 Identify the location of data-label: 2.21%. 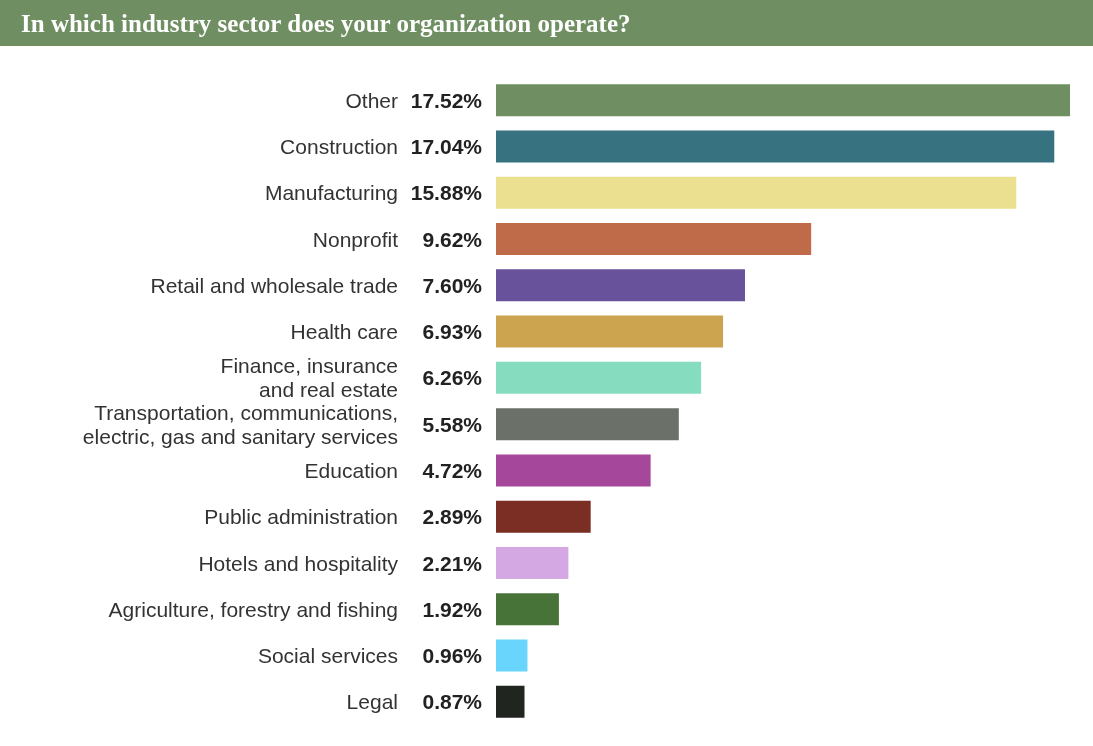
(452, 563).